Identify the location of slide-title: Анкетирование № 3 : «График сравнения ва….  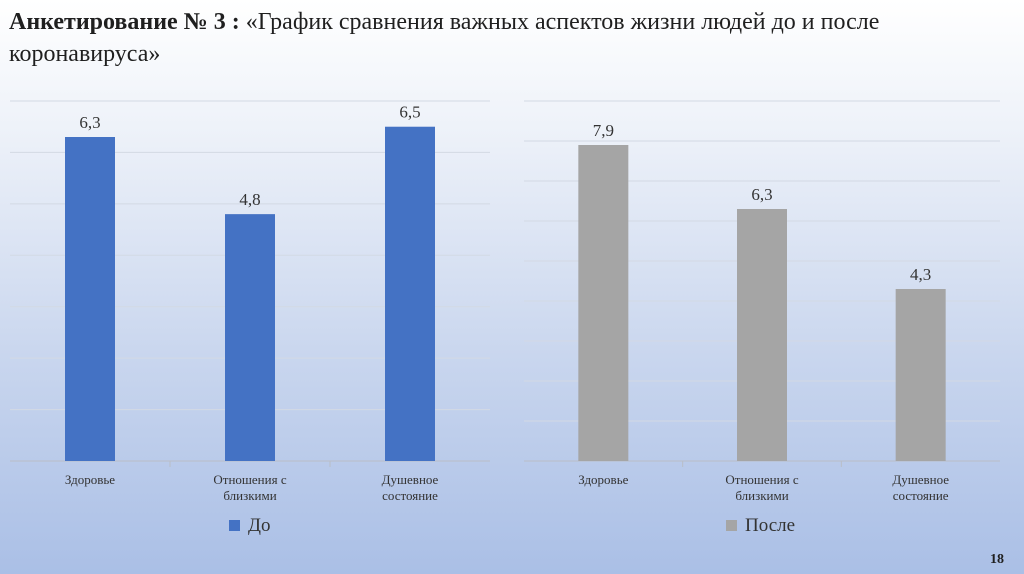
(504, 38).